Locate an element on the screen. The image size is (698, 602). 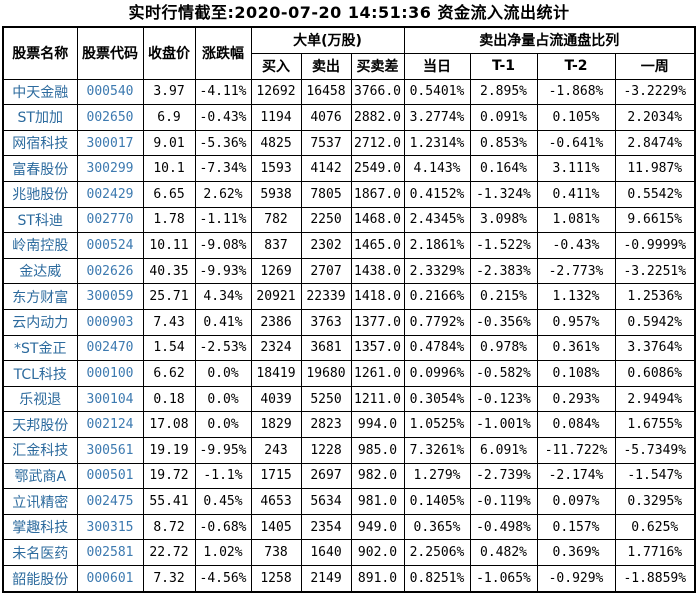
ratio-t2: -0.641% is located at coordinates (576, 143).